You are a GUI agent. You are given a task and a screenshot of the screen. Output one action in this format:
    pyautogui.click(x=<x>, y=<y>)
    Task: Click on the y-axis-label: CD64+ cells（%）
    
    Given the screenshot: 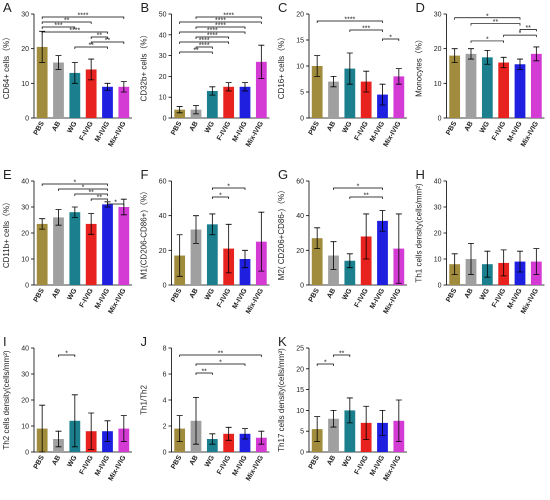 What is the action you would take?
    pyautogui.click(x=6, y=66)
    